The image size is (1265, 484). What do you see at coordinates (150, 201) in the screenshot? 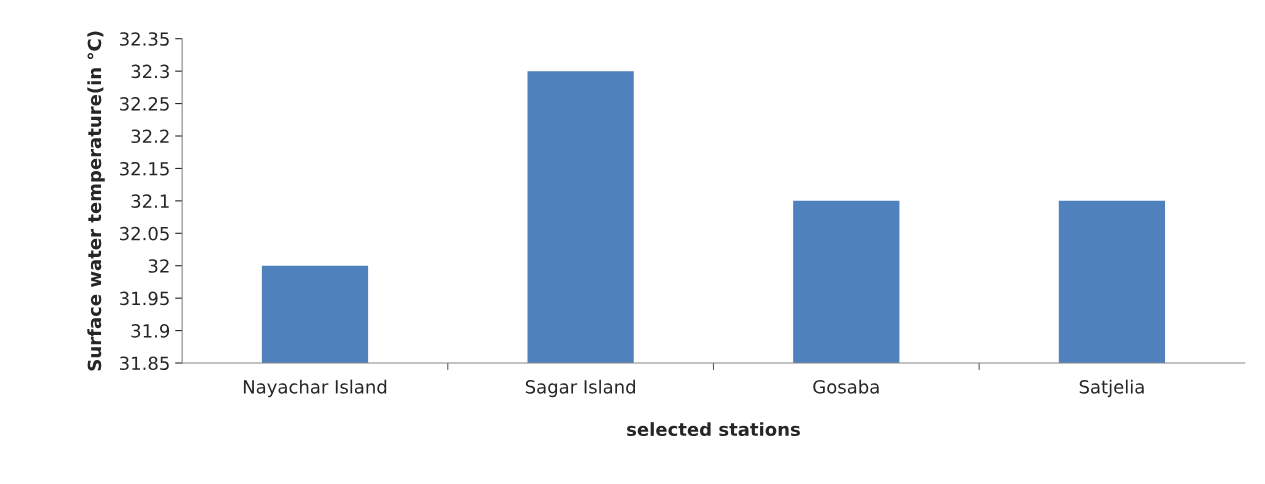
I see `y-tick-label: 32.1` at bounding box center [150, 201].